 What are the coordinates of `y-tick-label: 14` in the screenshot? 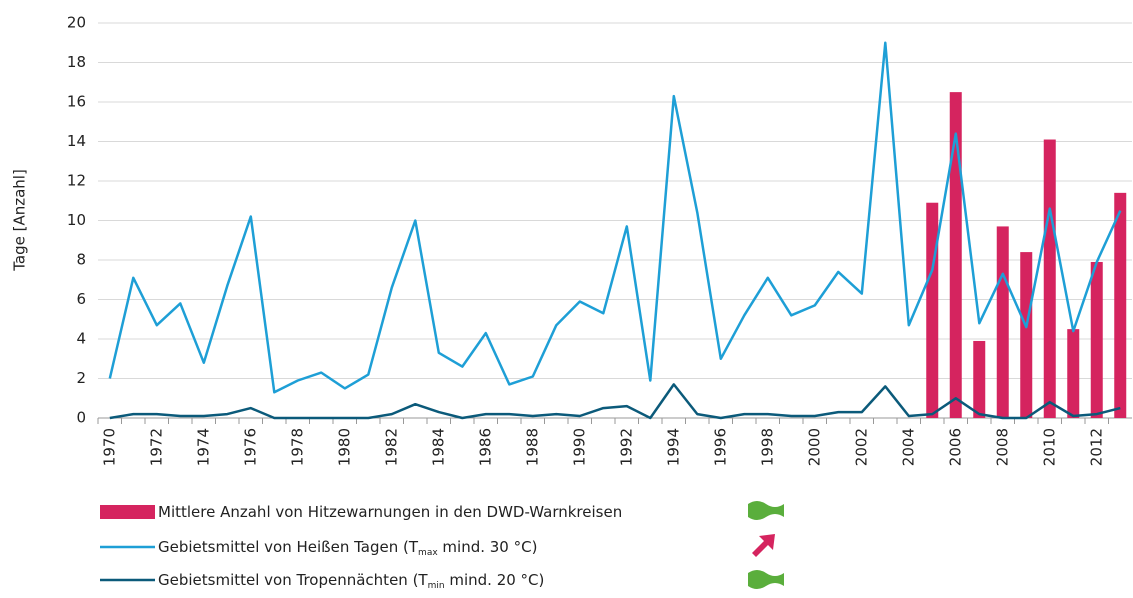 It's located at (76, 141).